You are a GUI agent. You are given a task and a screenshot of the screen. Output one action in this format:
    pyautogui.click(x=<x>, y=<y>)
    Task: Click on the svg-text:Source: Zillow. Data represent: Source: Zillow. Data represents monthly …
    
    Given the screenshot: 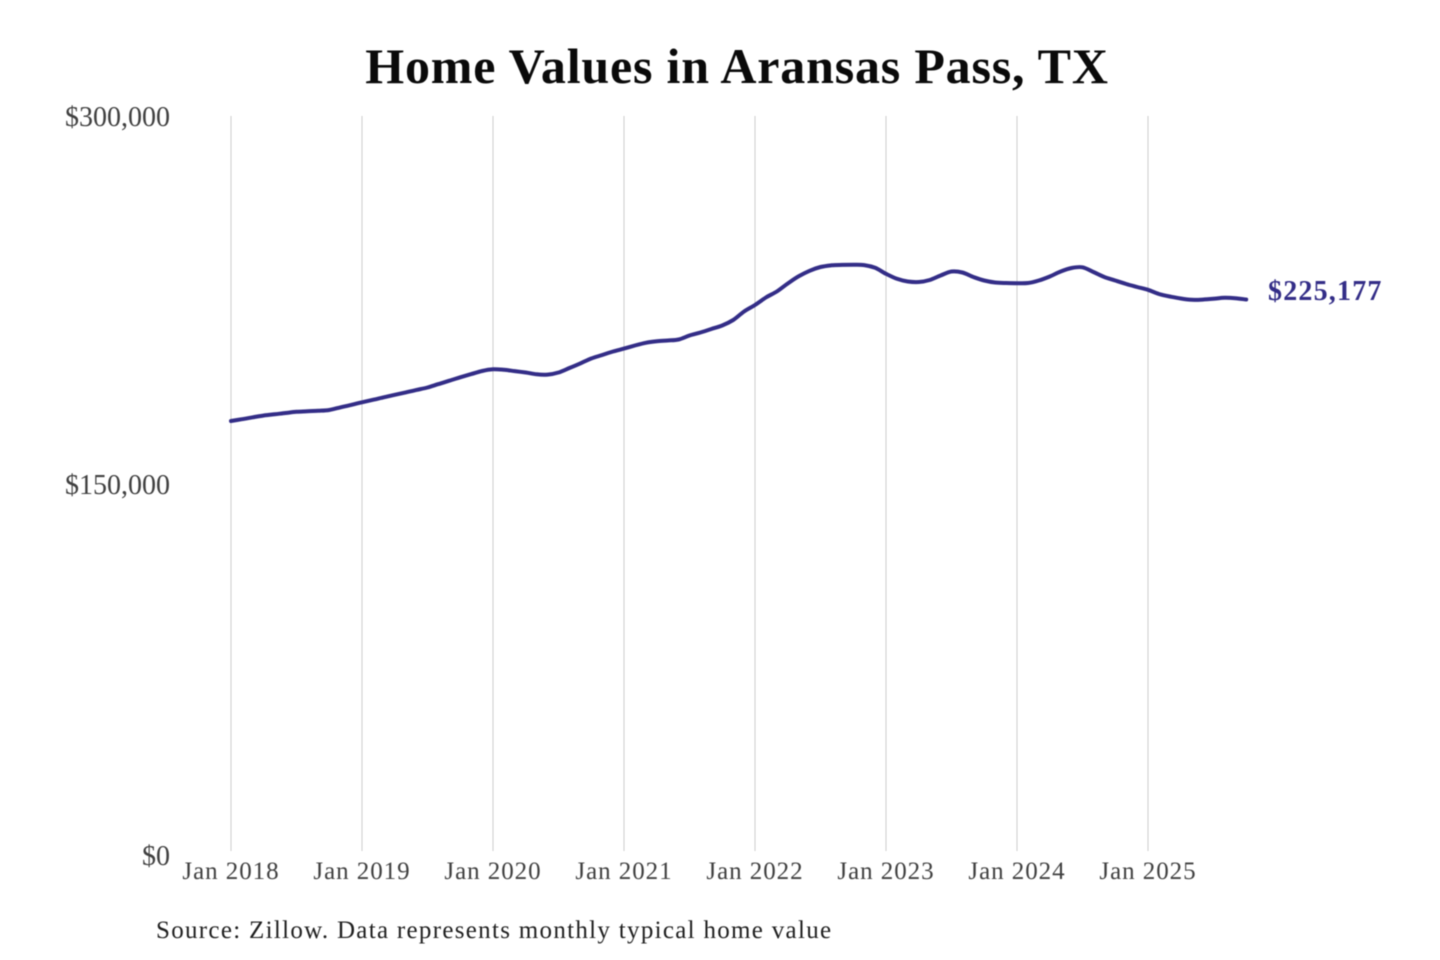 What is the action you would take?
    pyautogui.click(x=494, y=930)
    